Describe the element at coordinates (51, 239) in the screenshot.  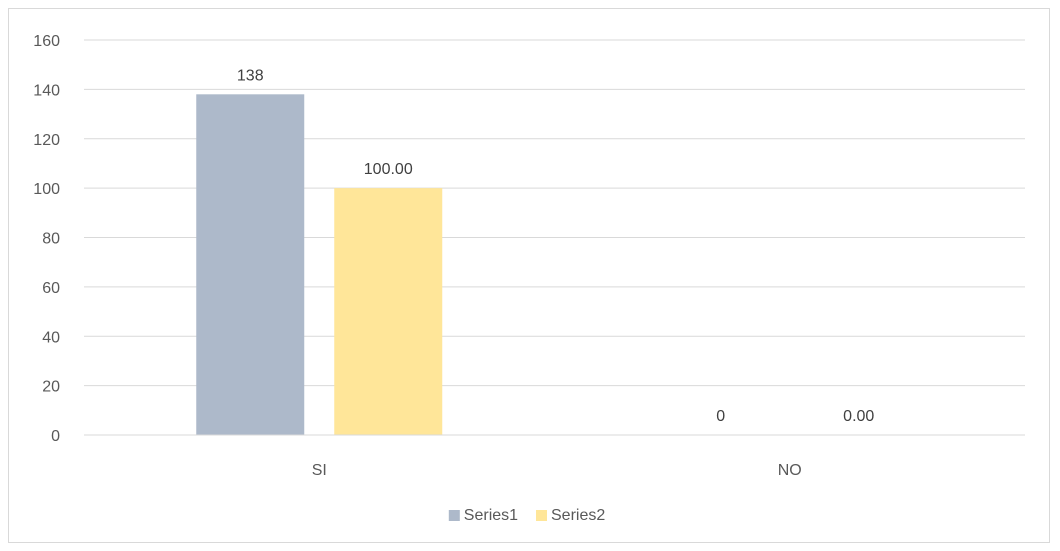
I see `y-tick-label: 80` at that location.